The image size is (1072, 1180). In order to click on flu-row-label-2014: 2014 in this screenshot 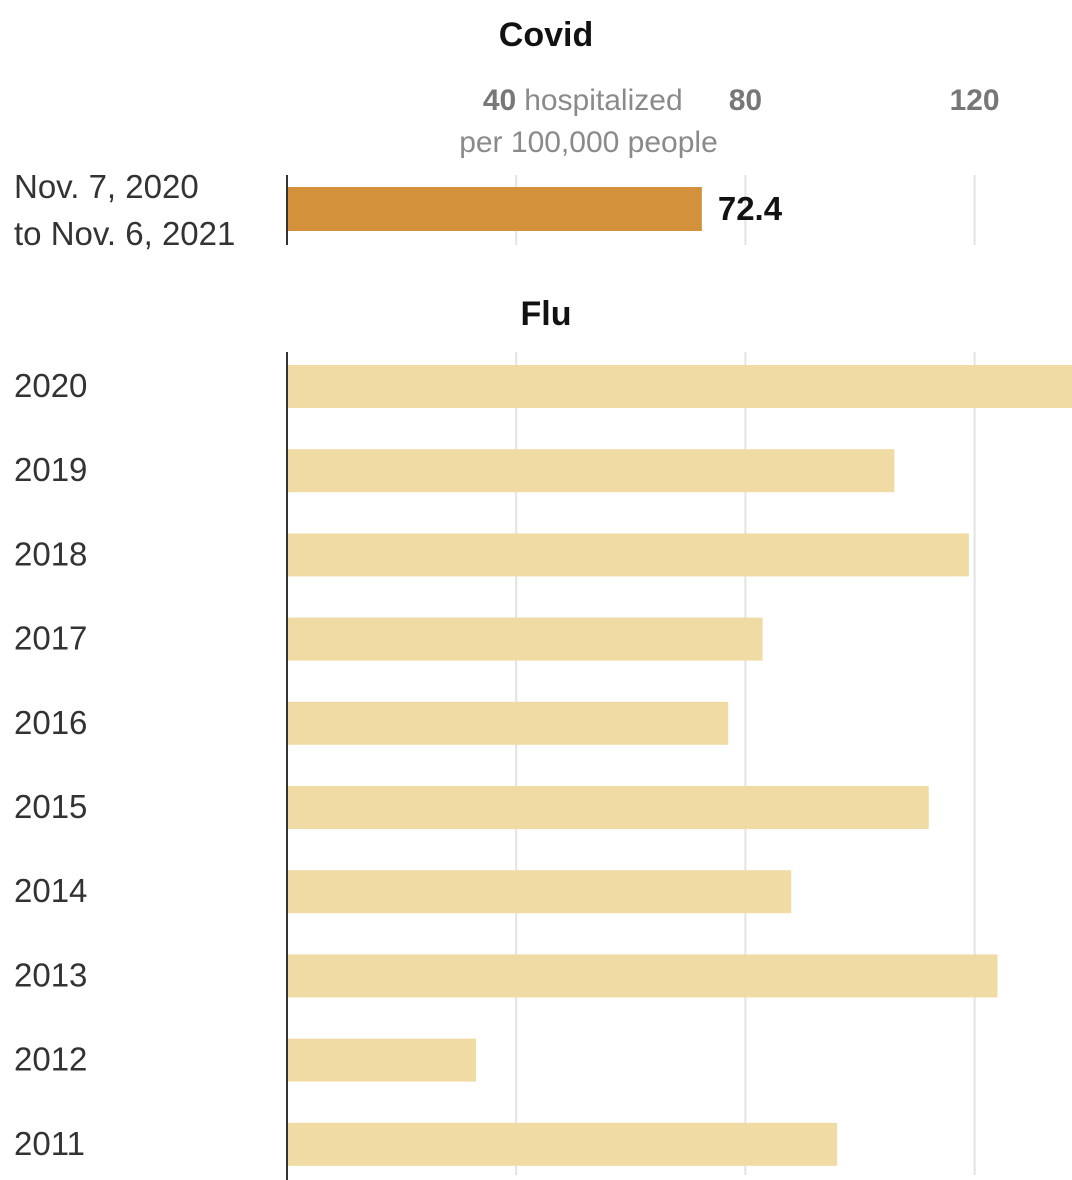, I will do `click(50, 890)`.